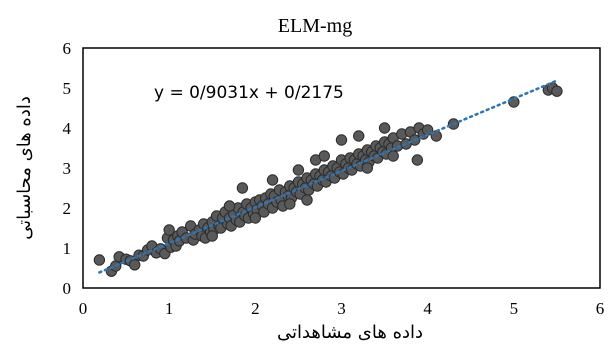 This screenshot has height=347, width=611. Describe the element at coordinates (350, 332) in the screenshot. I see `x-axis-label: داده های مشاهداتی` at that location.